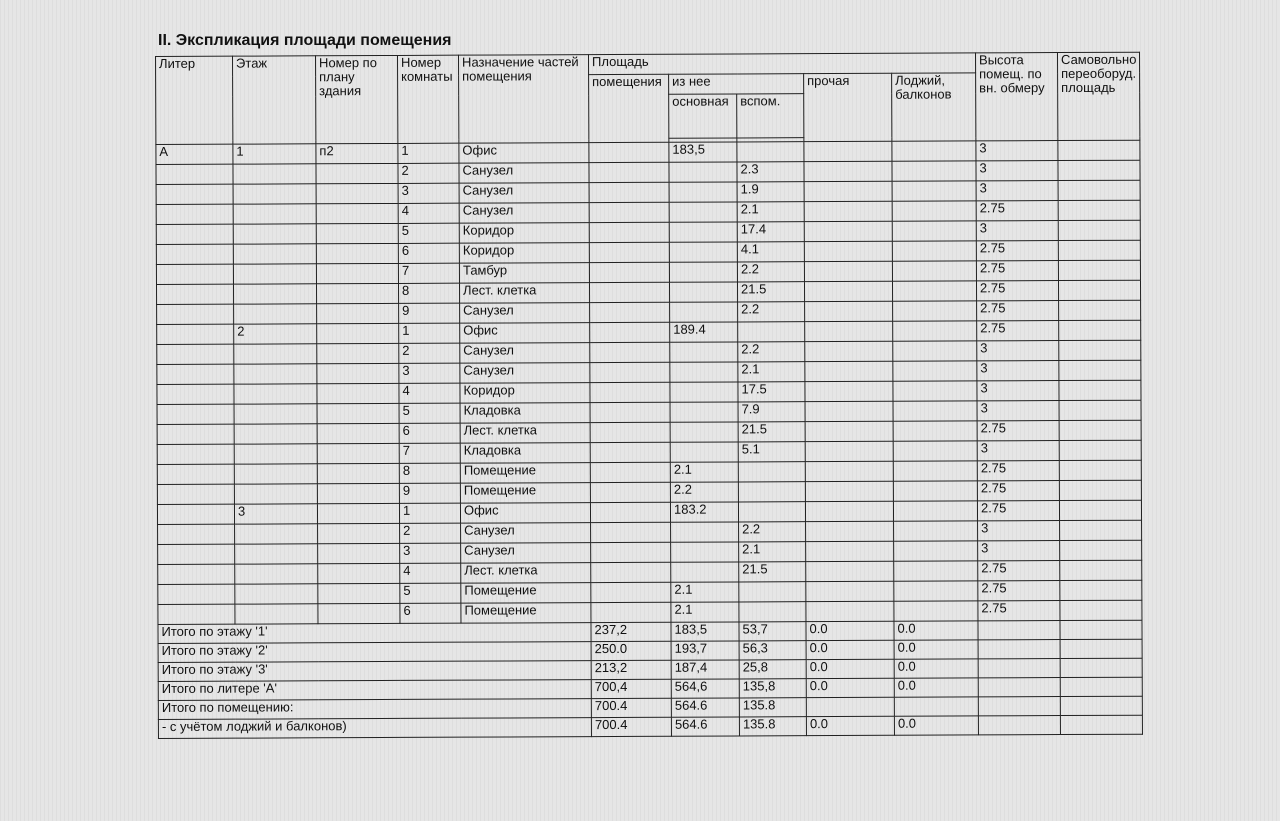 The height and width of the screenshot is (821, 1280). I want to click on cell-room-number: 6, so click(430, 433).